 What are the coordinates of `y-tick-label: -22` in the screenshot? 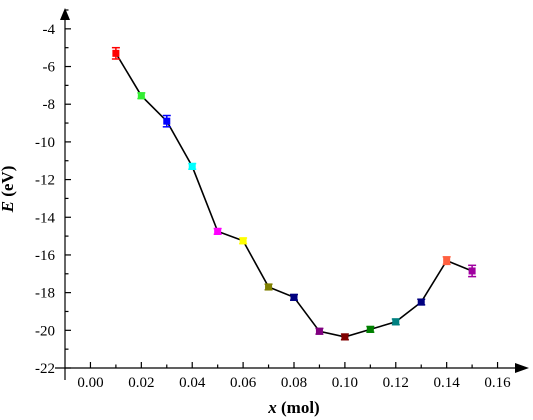 It's located at (45, 369).